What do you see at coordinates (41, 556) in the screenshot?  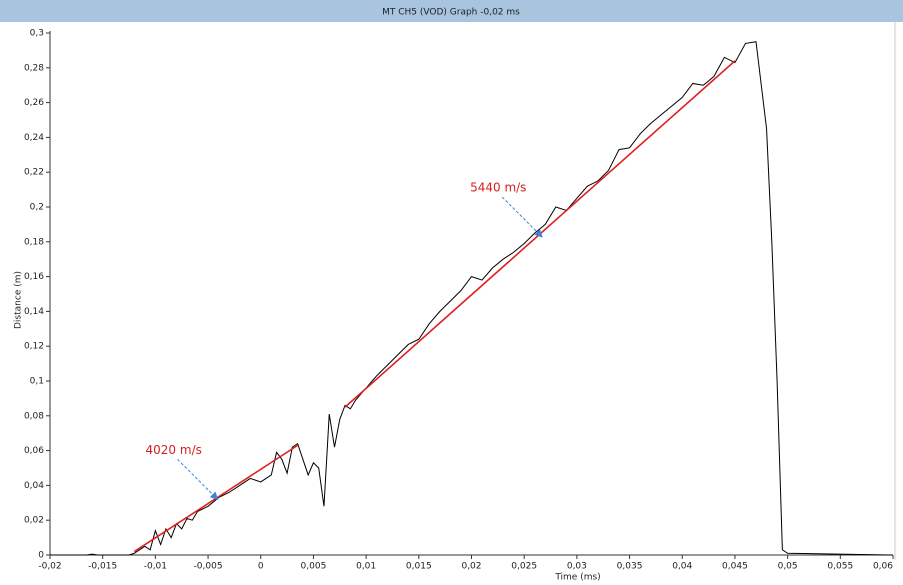 I see `y-tick-label: 0` at bounding box center [41, 556].